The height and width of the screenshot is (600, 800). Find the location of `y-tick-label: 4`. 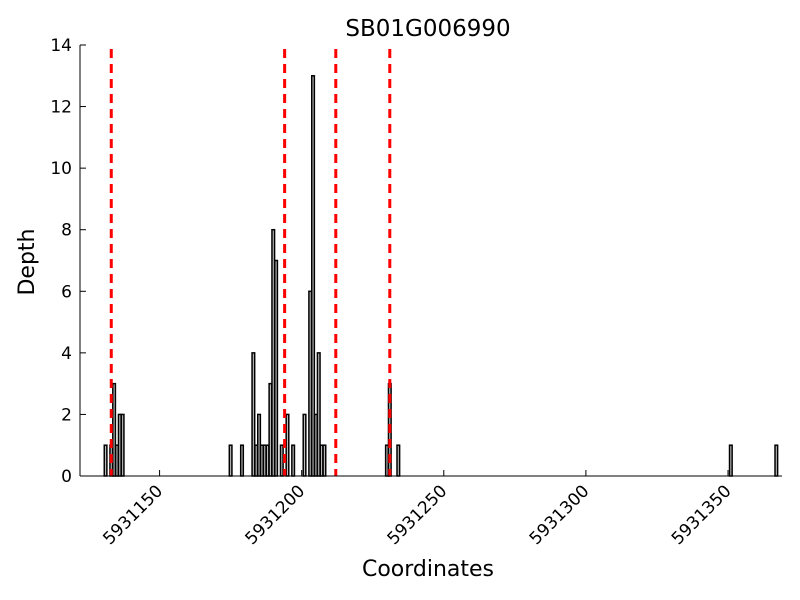

y-tick-label: 4 is located at coordinates (66, 354).